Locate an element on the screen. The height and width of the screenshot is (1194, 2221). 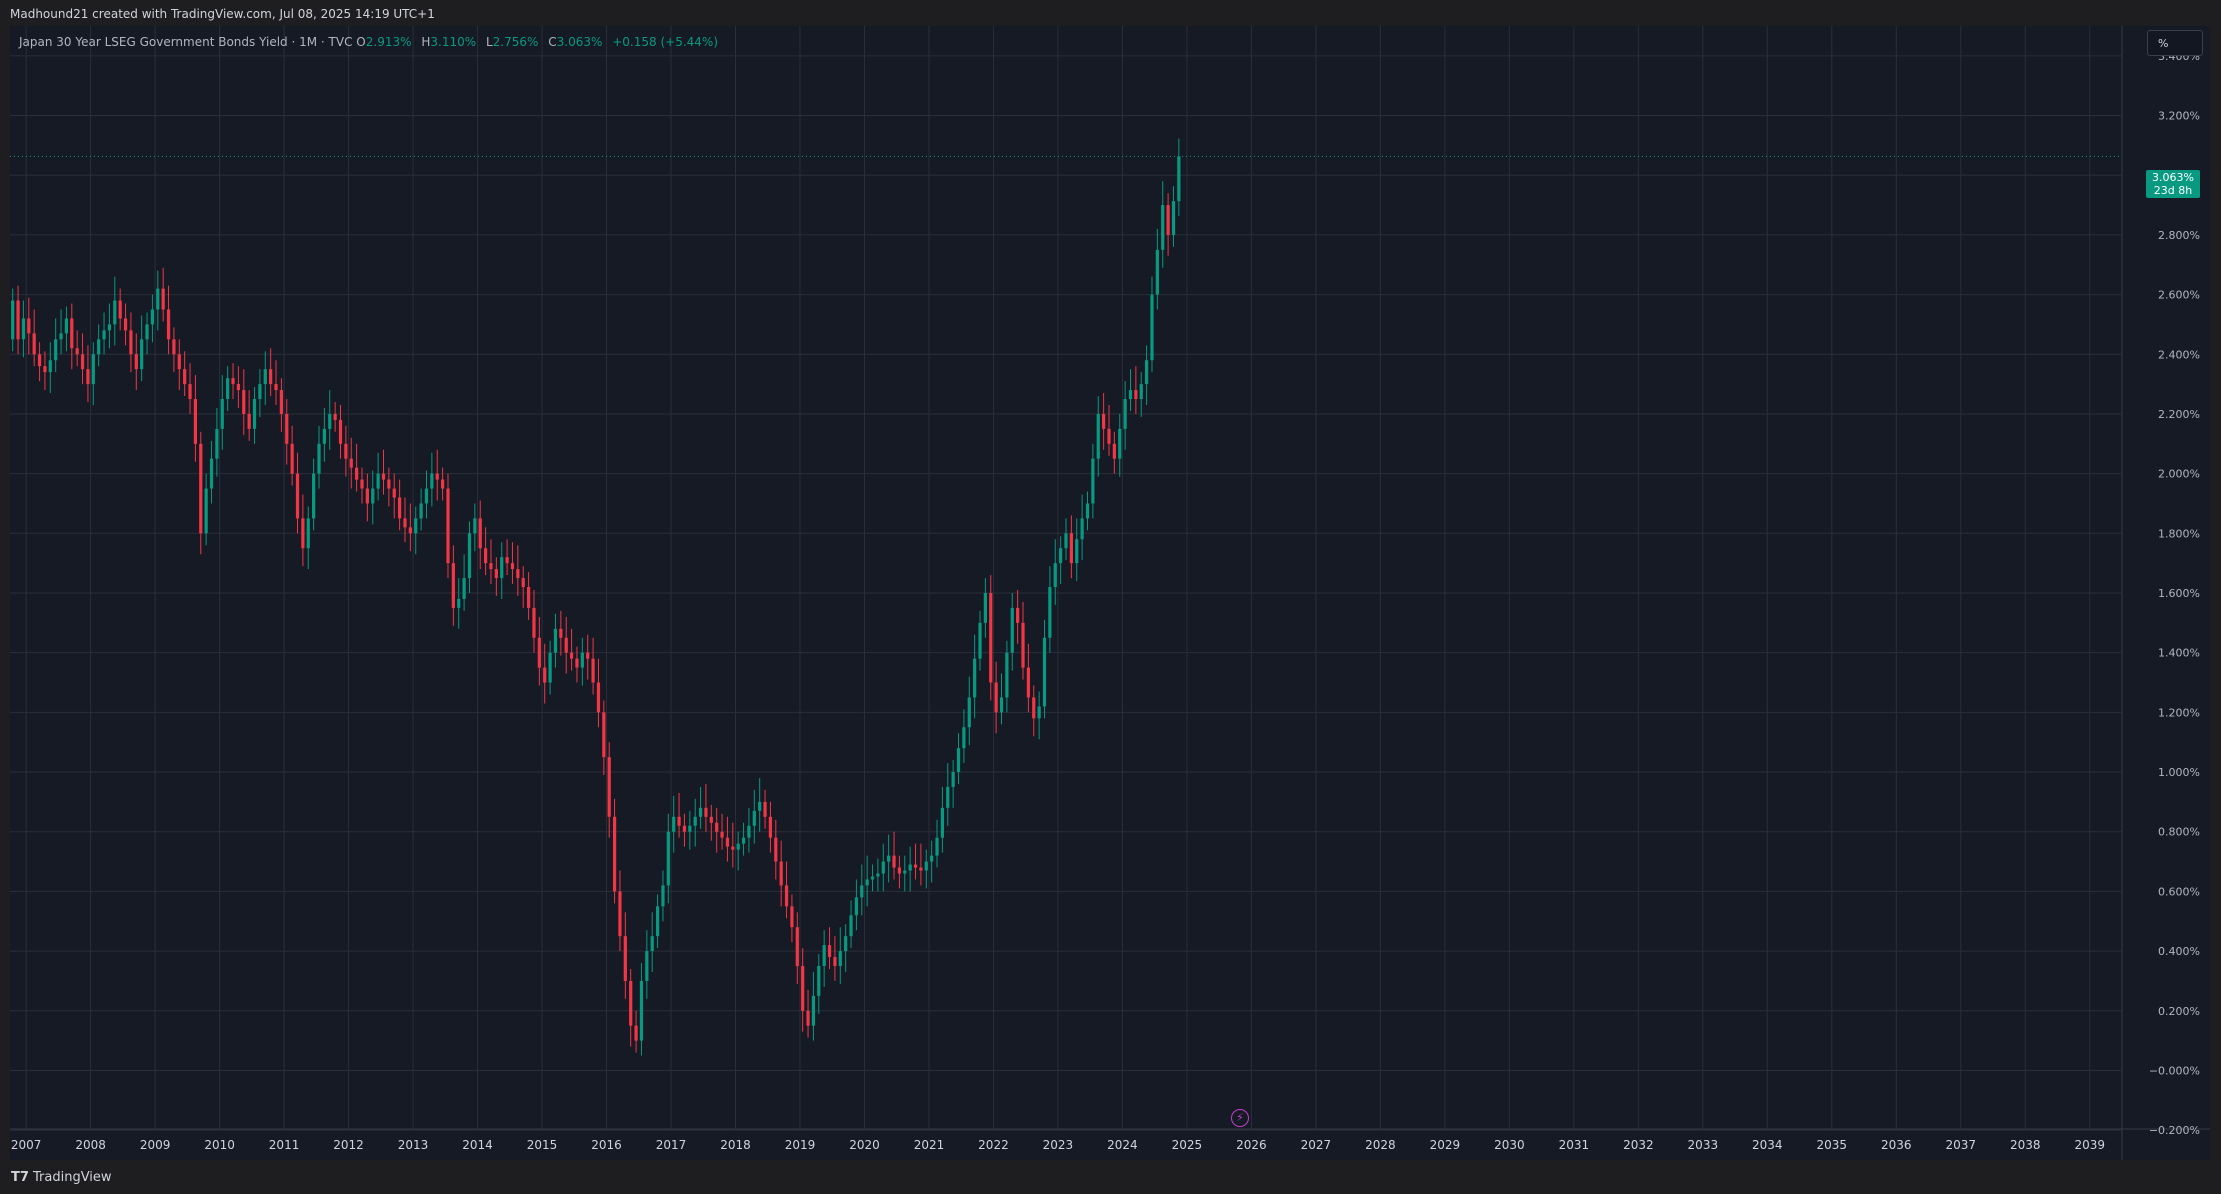
percent-scale-button: % is located at coordinates (2175, 43).